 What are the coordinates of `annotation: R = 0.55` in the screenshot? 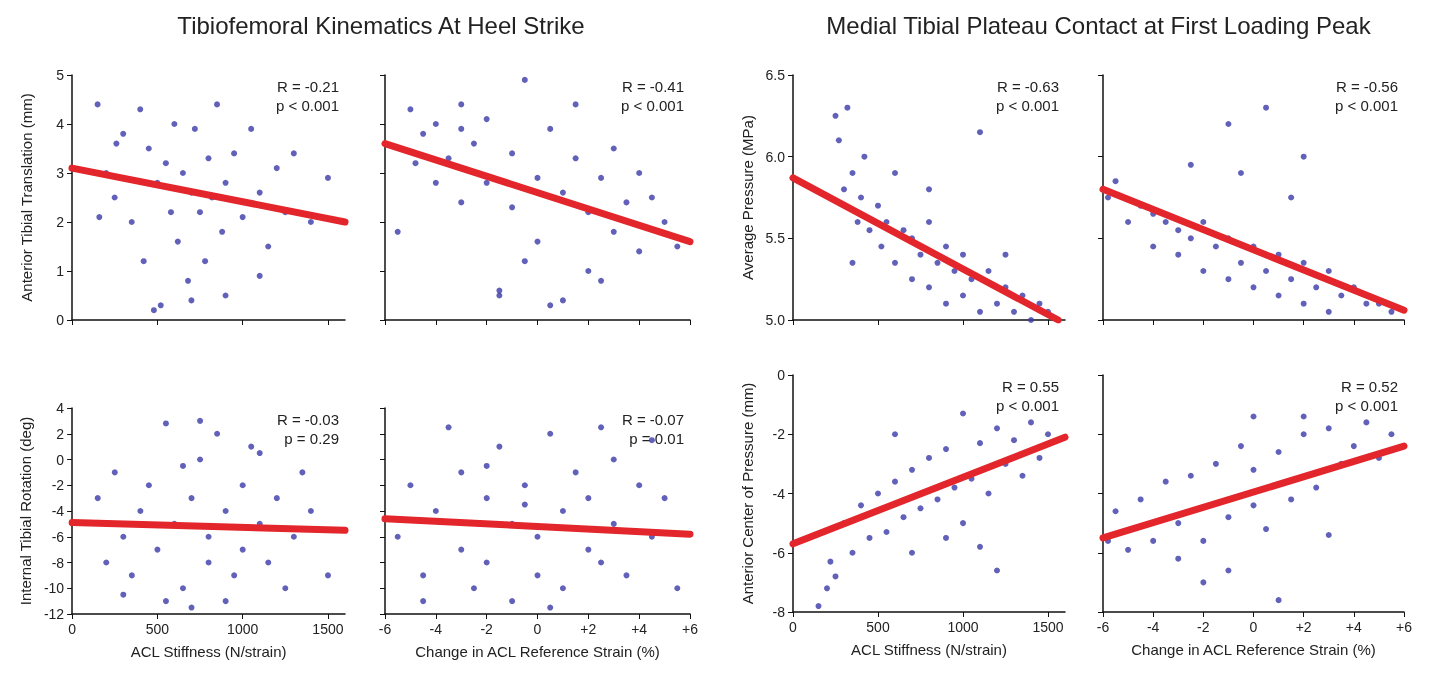 It's located at (1030, 386).